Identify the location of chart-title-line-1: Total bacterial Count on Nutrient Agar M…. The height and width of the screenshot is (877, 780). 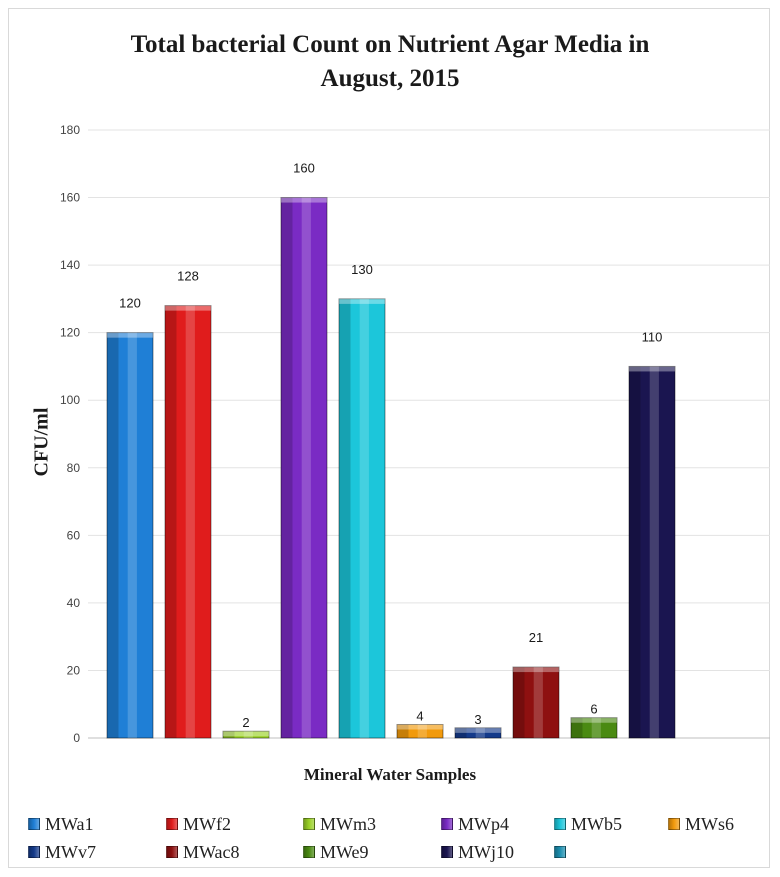
(390, 44).